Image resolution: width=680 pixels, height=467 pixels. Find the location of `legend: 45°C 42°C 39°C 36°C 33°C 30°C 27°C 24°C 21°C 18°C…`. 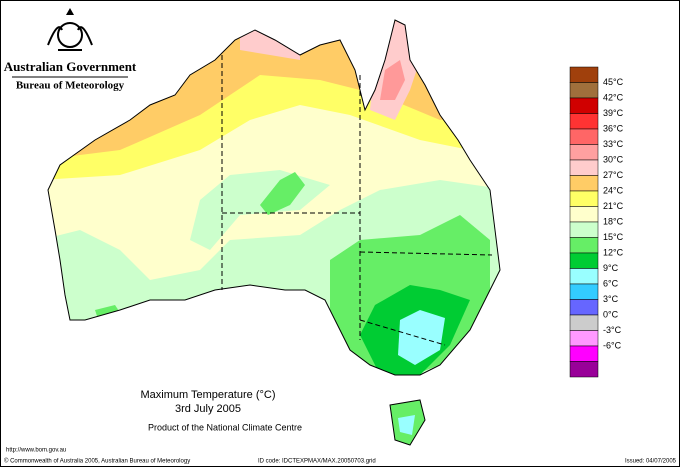

legend: 45°C 42°C 39°C 36°C 33°C 30°C 27°C 24°C 21°C 18°C… is located at coordinates (596, 222).